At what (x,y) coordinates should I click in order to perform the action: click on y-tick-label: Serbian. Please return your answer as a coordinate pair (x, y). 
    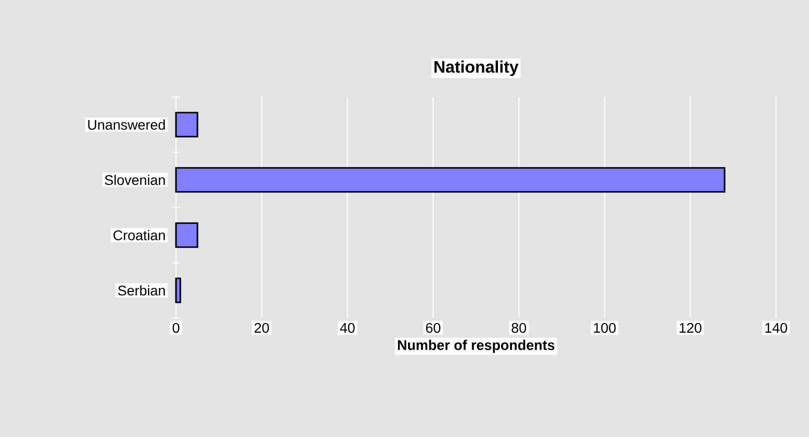
    Looking at the image, I should click on (141, 290).